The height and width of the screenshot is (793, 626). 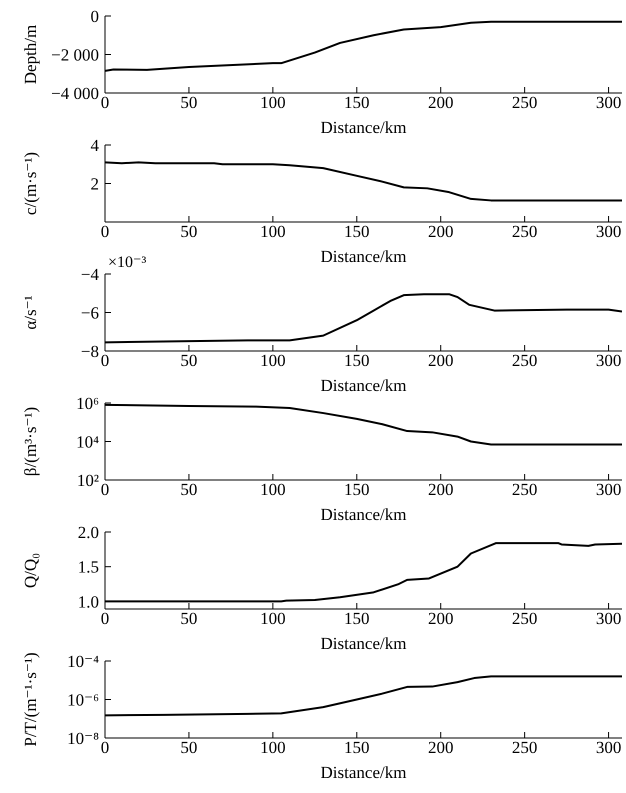 What do you see at coordinates (30, 54) in the screenshot?
I see `y-axis-title: Depth/m` at bounding box center [30, 54].